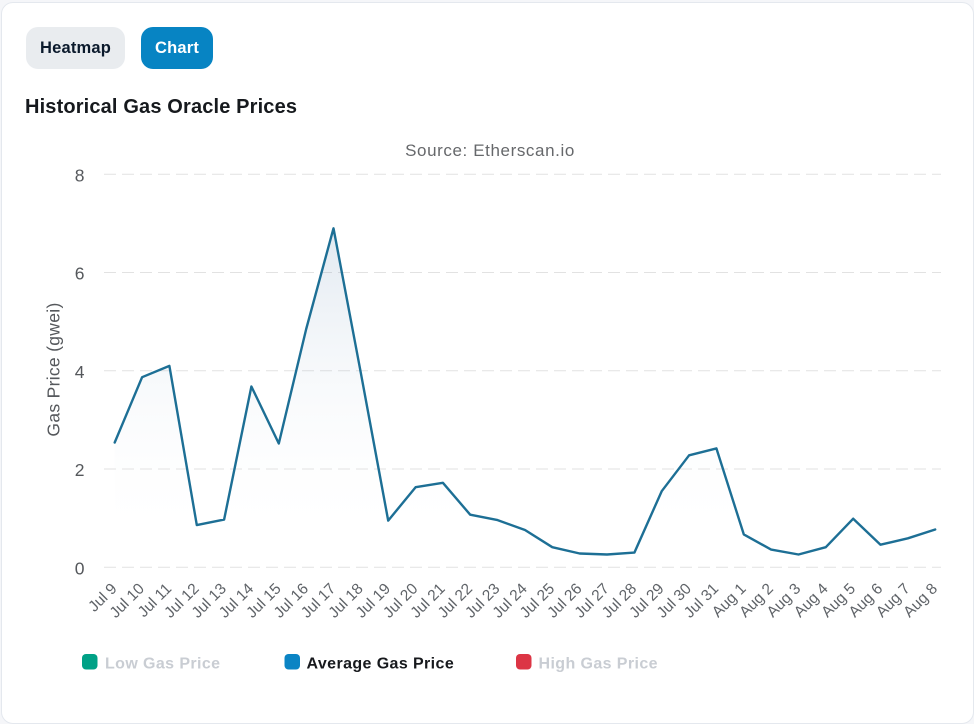  I want to click on svg-text: 6, so click(80, 274).